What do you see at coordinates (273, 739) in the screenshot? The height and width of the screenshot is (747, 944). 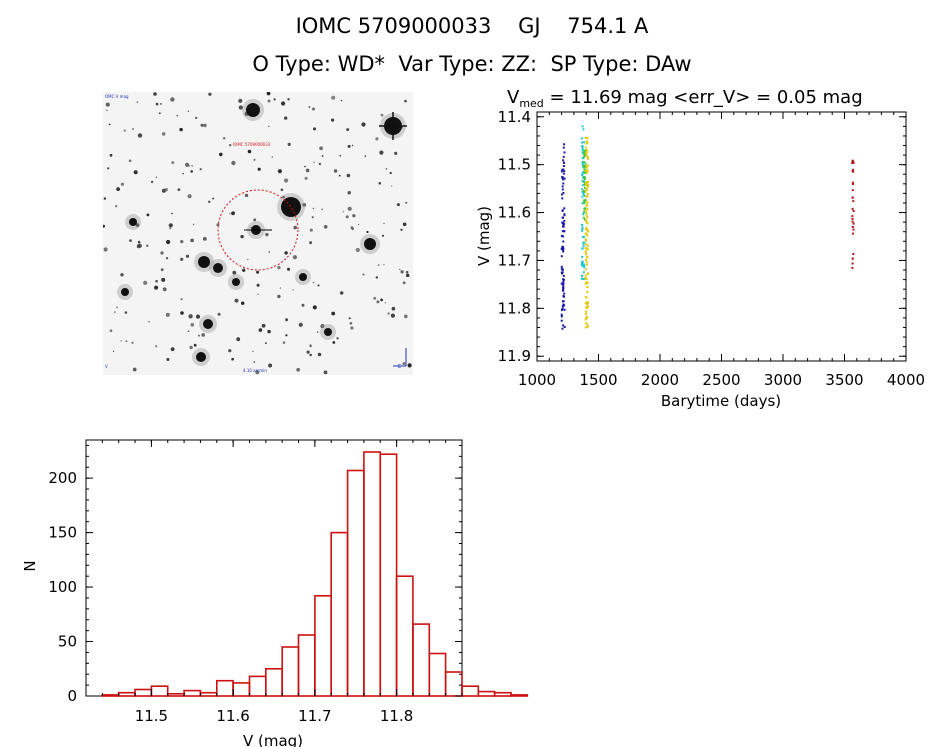 I see `histogram-xlabel: V (mag)` at bounding box center [273, 739].